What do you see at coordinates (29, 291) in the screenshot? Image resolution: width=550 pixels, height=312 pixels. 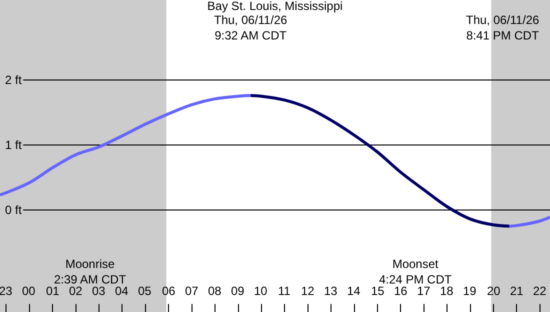 I see `x-tick-label: 00` at bounding box center [29, 291].